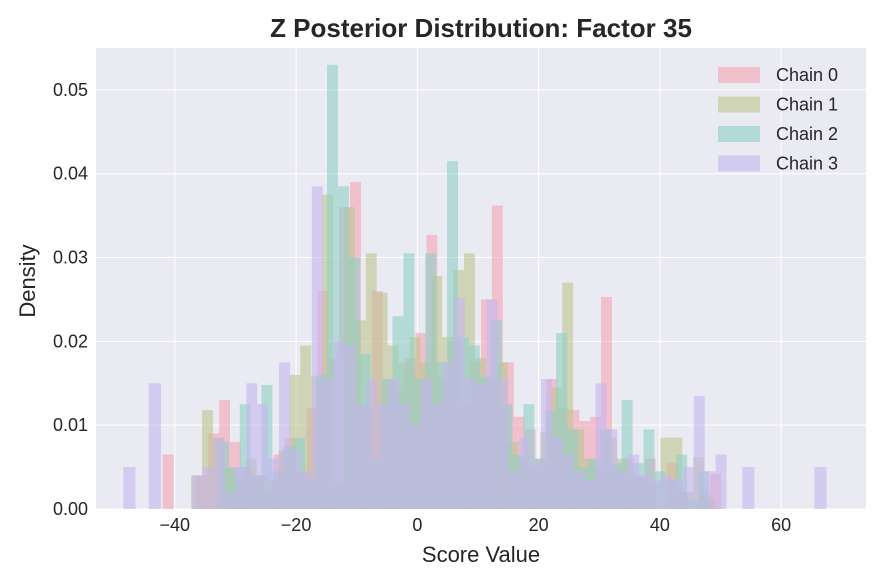  I want to click on legend-item-chain-0: Chain 0, so click(778, 75).